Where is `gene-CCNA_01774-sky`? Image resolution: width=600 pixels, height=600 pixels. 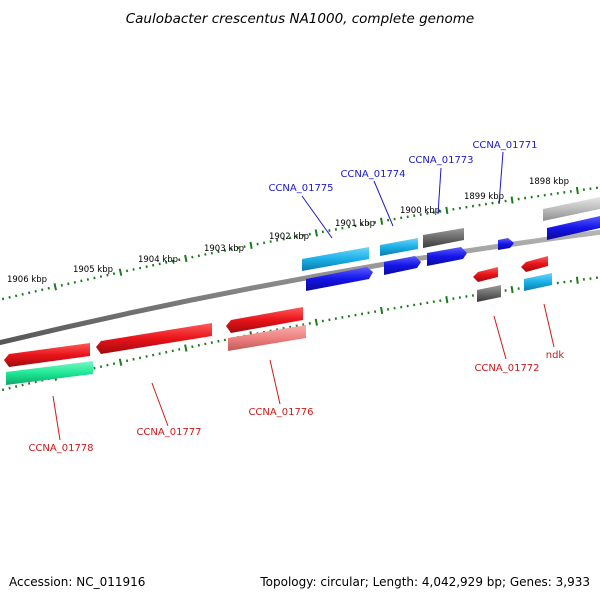
gene-CCNA_01774-sky is located at coordinates (399, 247).